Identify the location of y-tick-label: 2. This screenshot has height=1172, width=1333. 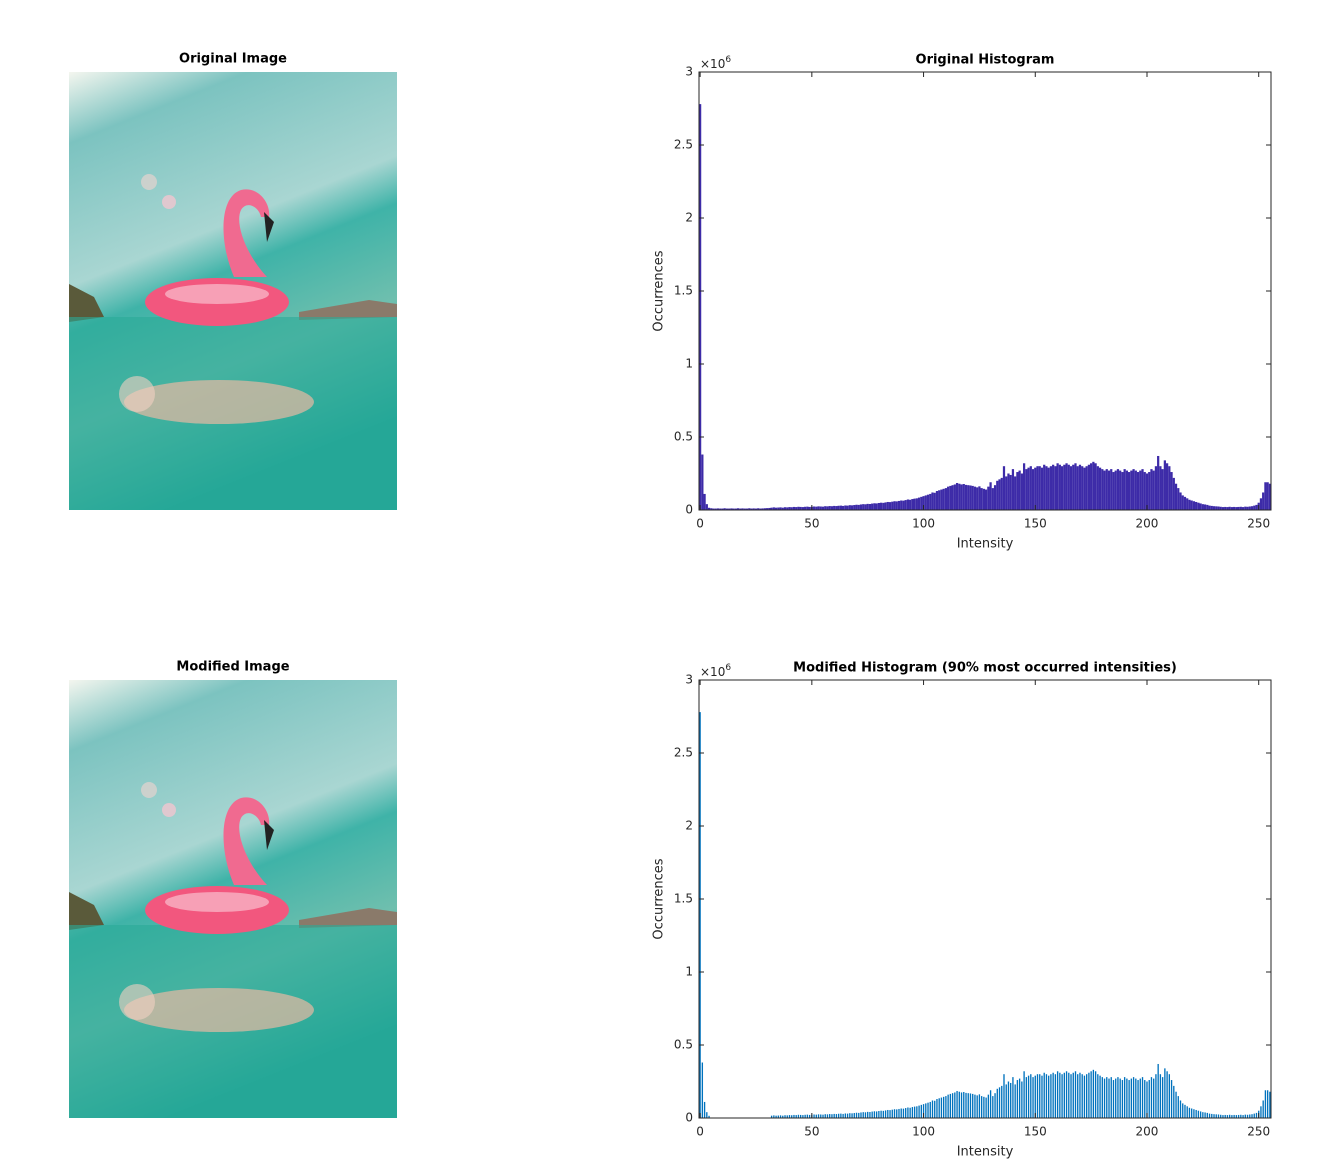
(689, 218).